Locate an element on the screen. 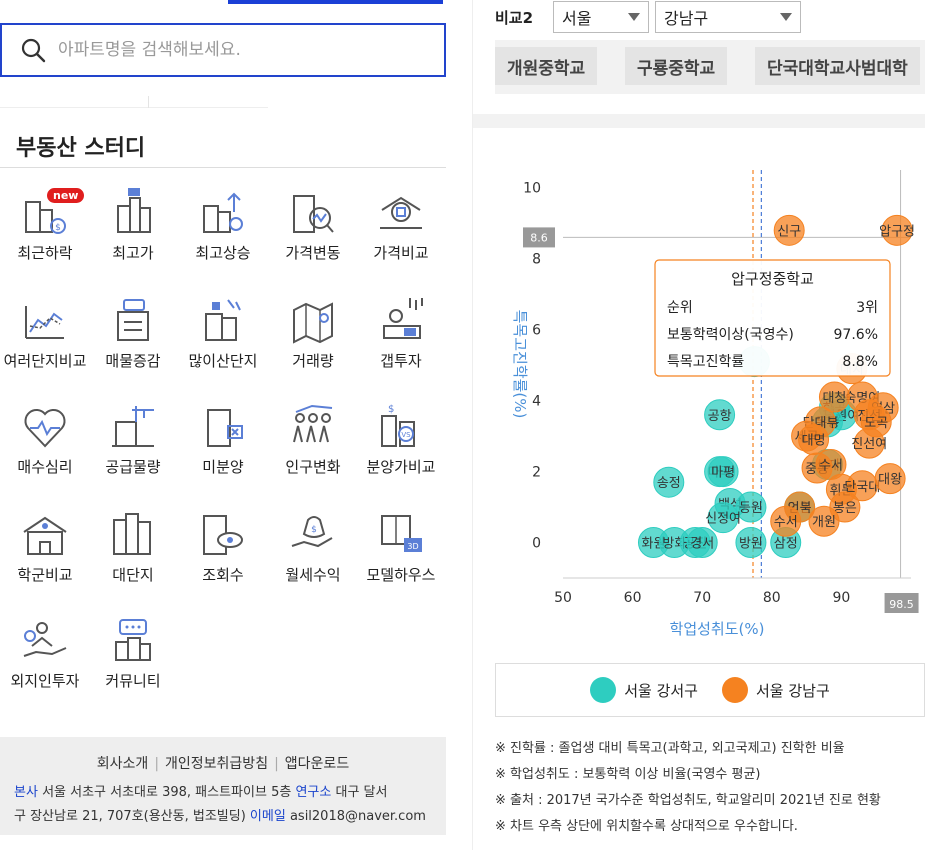 This screenshot has width=925, height=850. study-menu-label: 학군비교 is located at coordinates (45, 575).